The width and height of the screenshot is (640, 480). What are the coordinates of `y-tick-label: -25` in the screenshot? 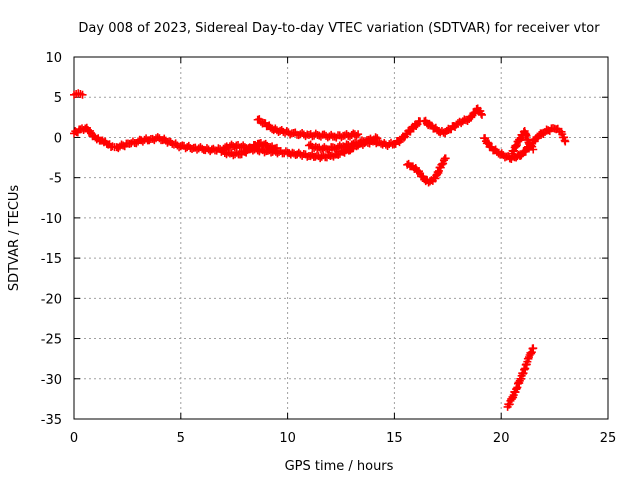 It's located at (51, 340).